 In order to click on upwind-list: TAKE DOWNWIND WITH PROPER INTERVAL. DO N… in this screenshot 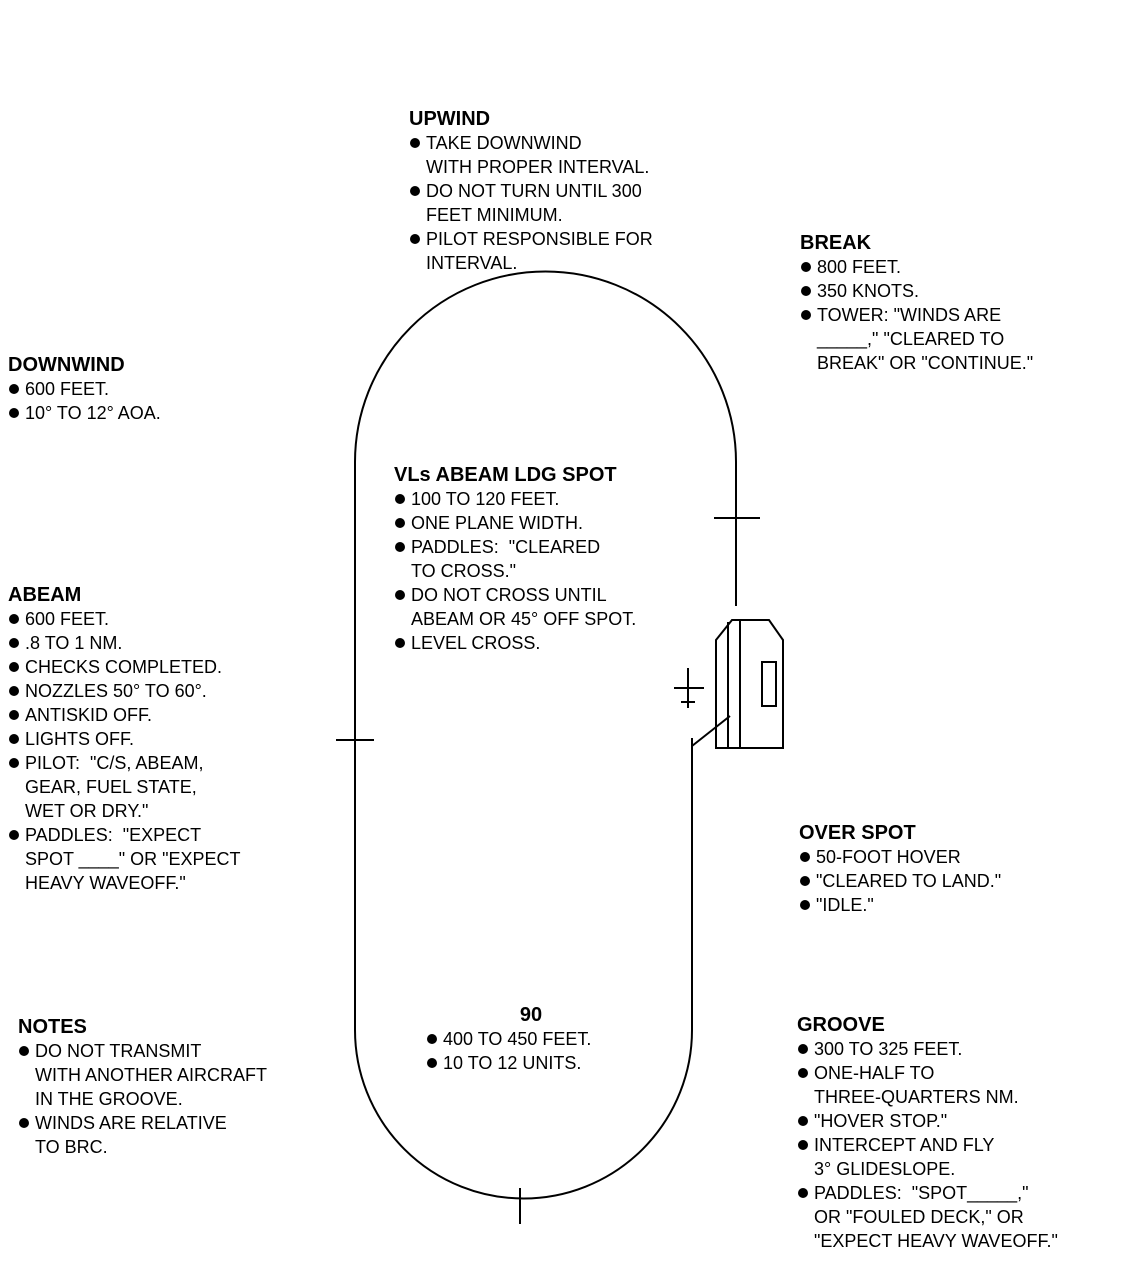, I will do `click(531, 203)`.